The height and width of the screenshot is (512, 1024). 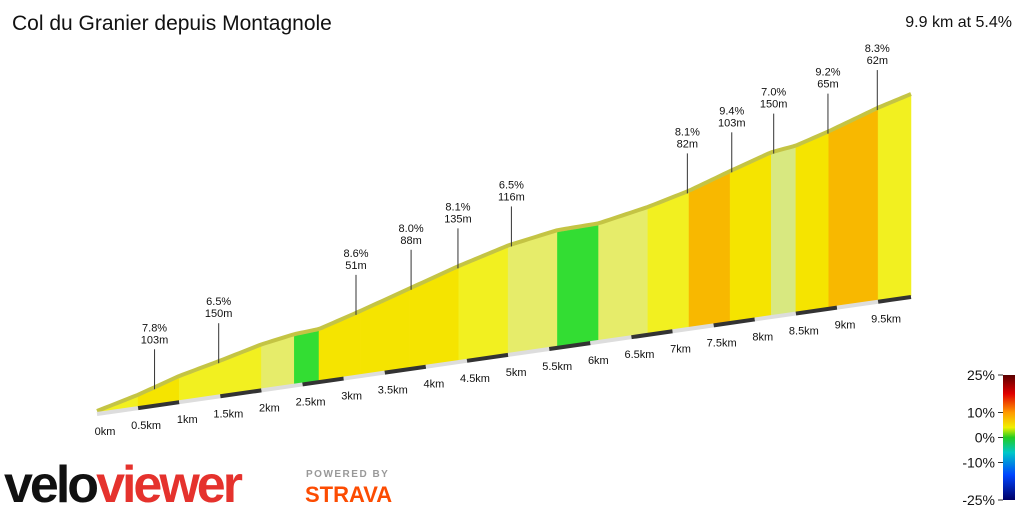 I want to click on x-tick-label: 6.5km, so click(x=639, y=355).